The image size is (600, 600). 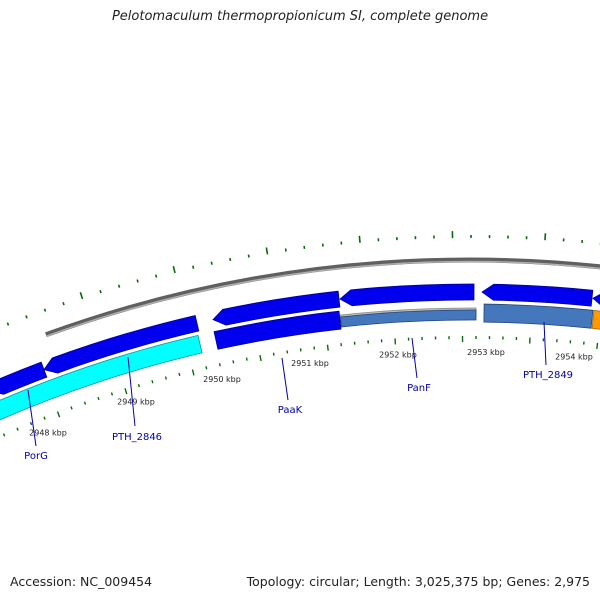 I want to click on kbp-label: 2948 kbp, so click(x=48, y=432).